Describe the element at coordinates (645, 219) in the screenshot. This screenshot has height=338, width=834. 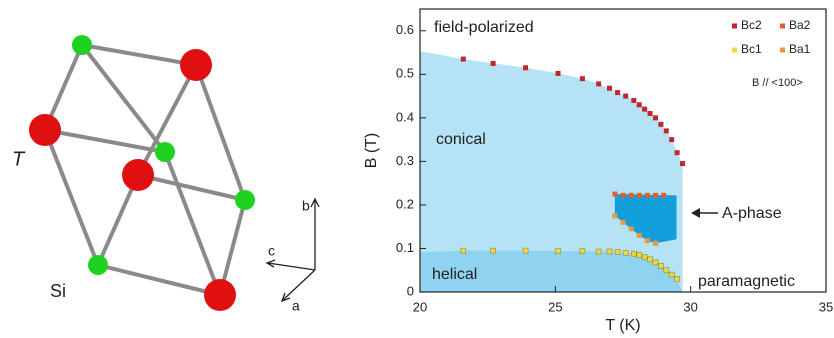
I see `a-phase-region` at that location.